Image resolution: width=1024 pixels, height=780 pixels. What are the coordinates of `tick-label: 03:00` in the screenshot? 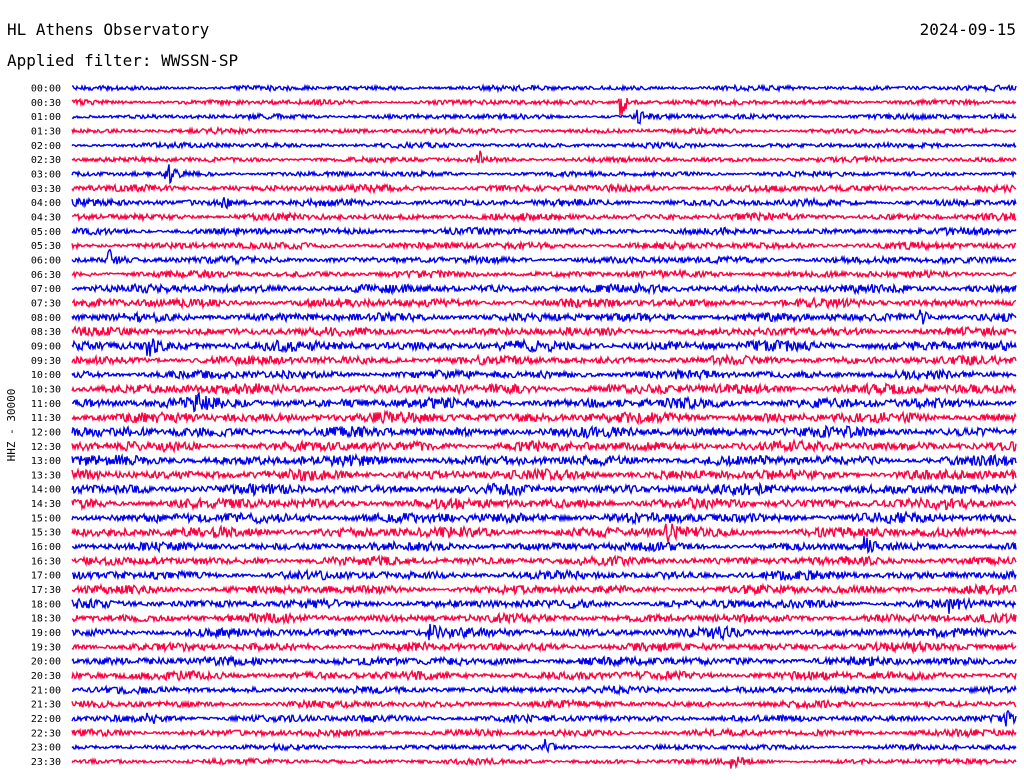 It's located at (46, 174).